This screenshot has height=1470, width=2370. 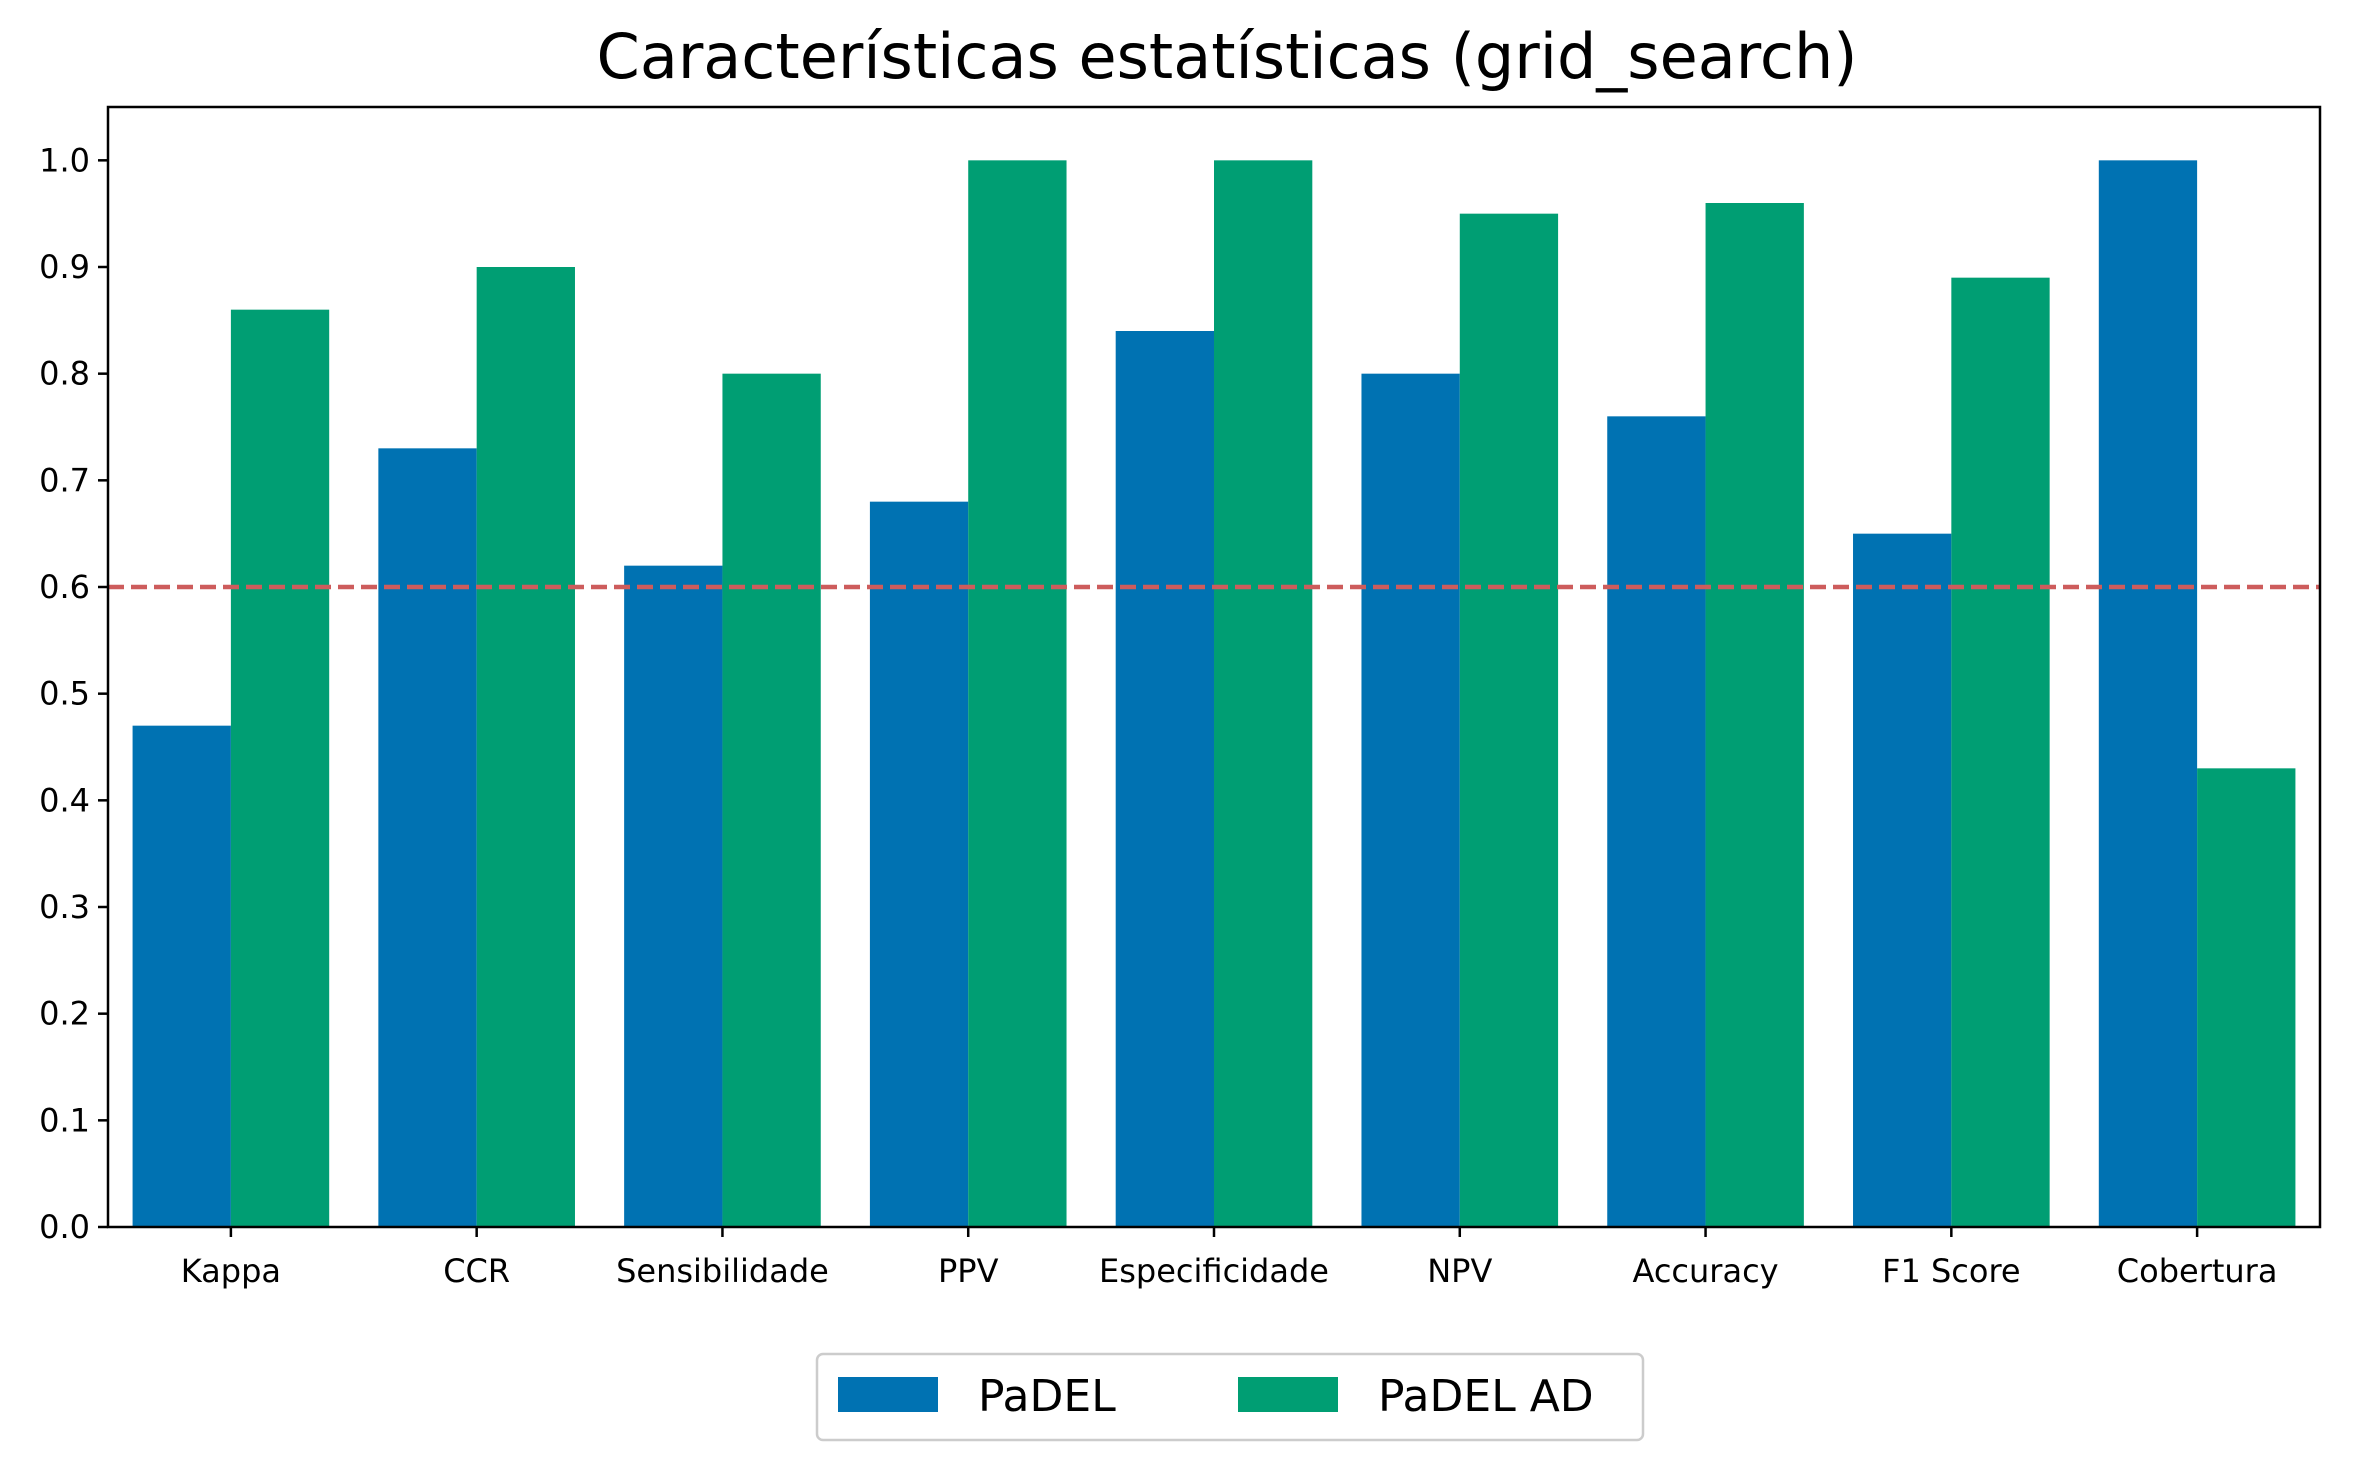 I want to click on y-tick-label: 0.3, so click(x=64, y=907).